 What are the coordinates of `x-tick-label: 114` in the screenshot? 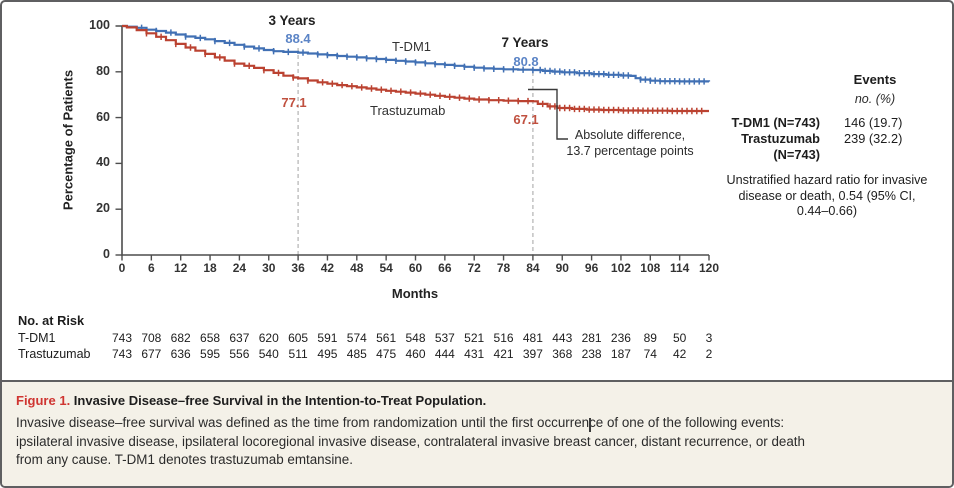 It's located at (679, 268).